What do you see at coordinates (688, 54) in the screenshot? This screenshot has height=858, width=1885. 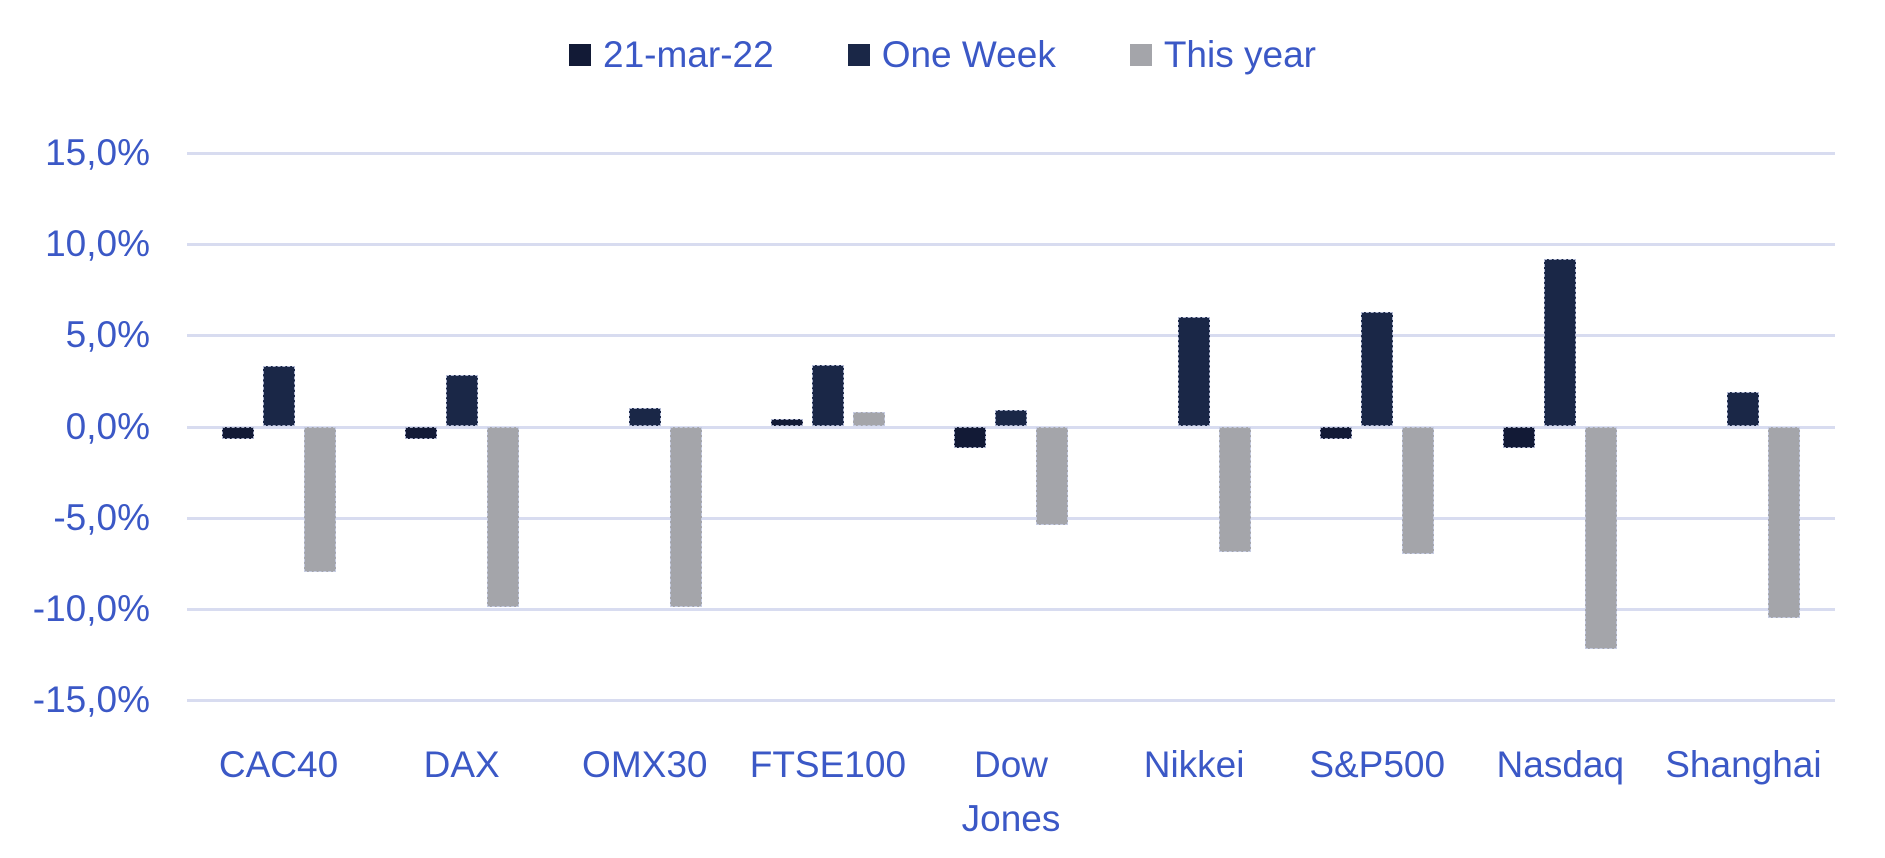 I see `legend-label: 21-mar-22` at bounding box center [688, 54].